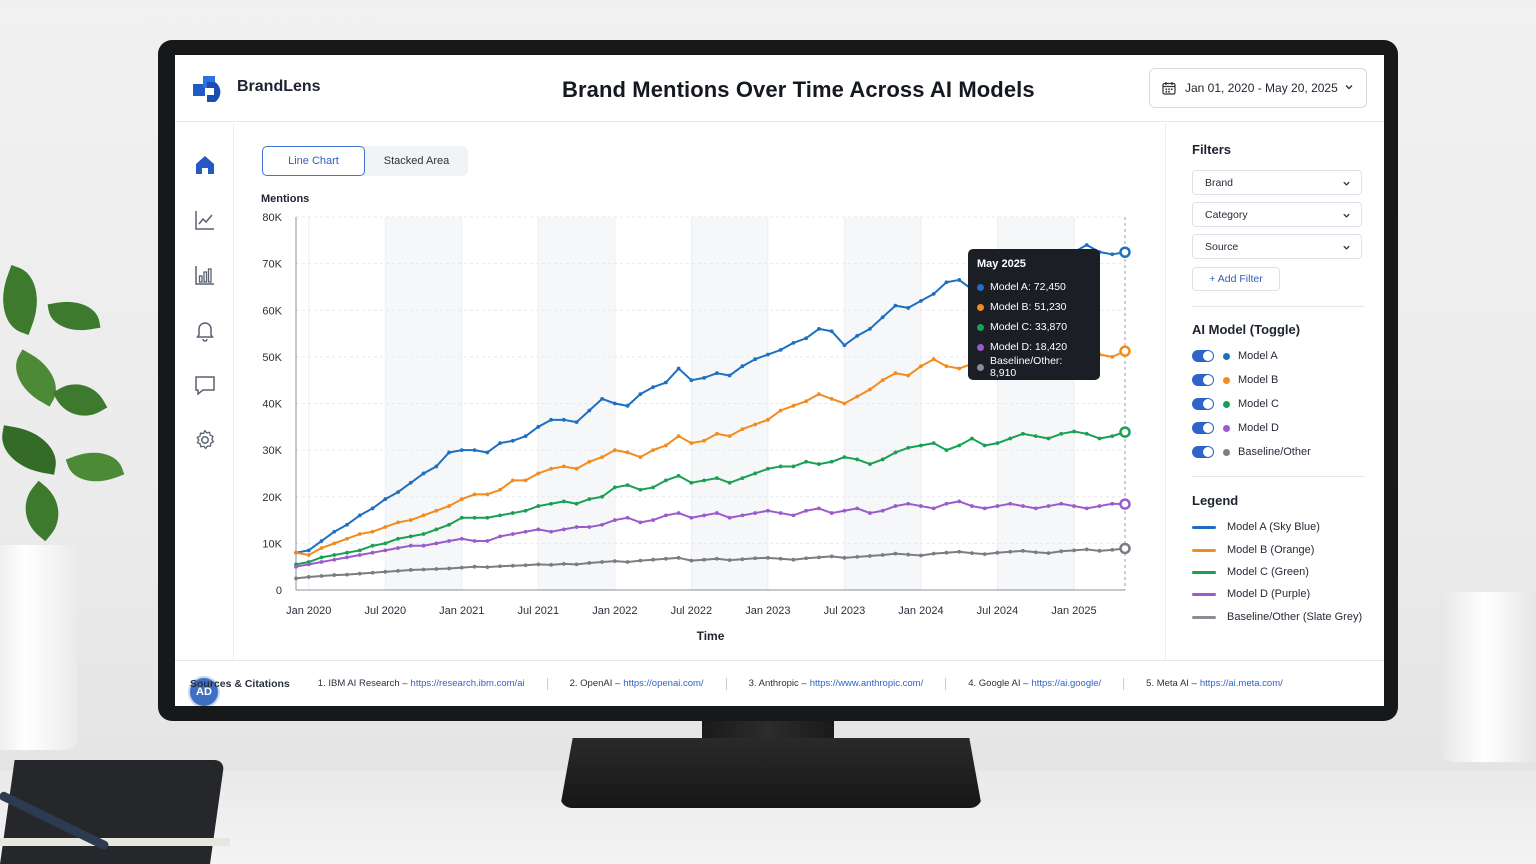 This screenshot has height=864, width=1536. Describe the element at coordinates (205, 275) in the screenshot. I see `bar-chart-icon` at that location.